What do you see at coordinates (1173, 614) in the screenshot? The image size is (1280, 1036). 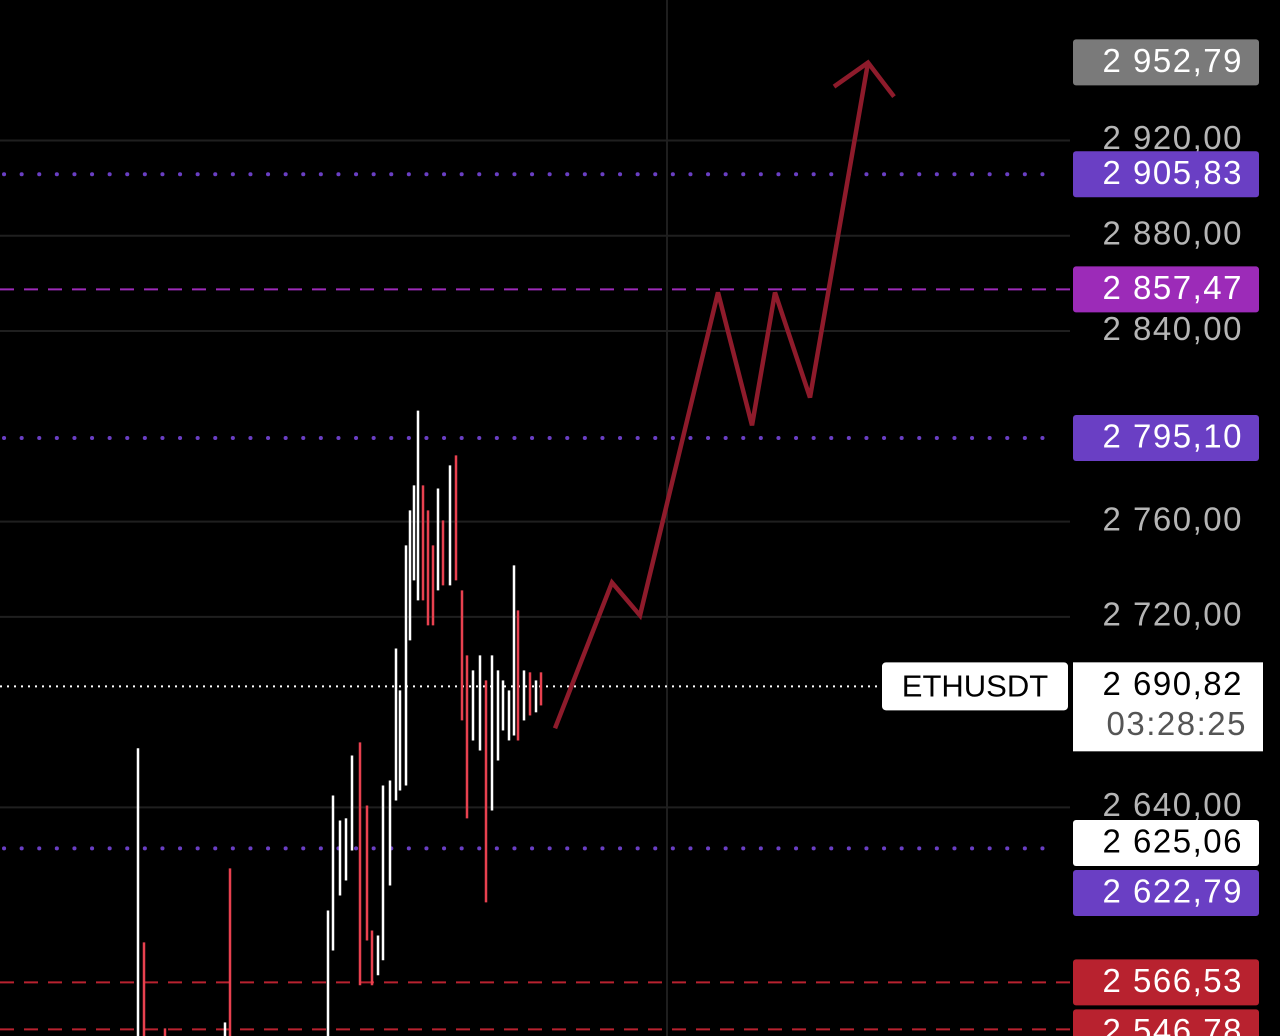 I see `y-tick-label: 2 720,00` at bounding box center [1173, 614].